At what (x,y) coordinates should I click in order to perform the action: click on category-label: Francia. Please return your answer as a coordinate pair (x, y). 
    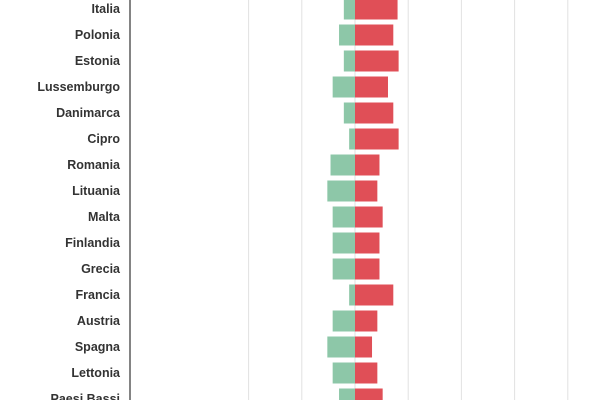
    Looking at the image, I should click on (99, 295).